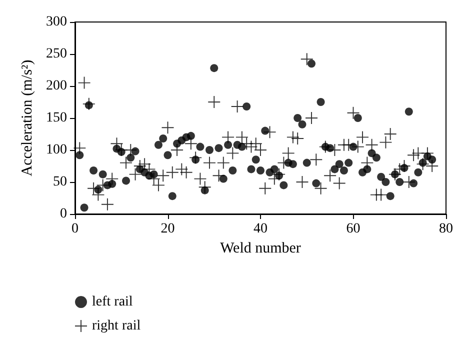  What do you see at coordinates (260, 248) in the screenshot?
I see `x-axis-title: Weld number` at bounding box center [260, 248].